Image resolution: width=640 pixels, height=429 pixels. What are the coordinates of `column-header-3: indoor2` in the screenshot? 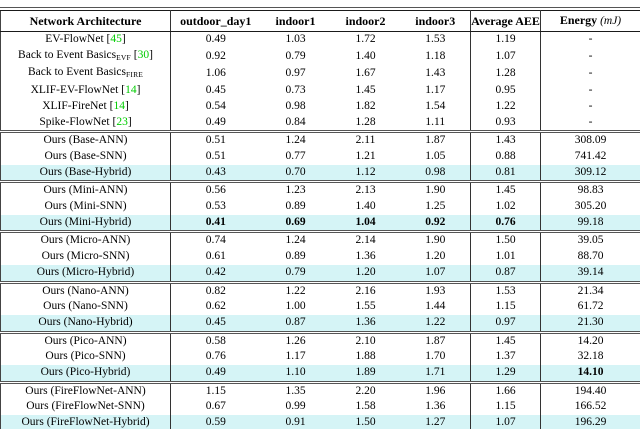 It's located at (365, 21).